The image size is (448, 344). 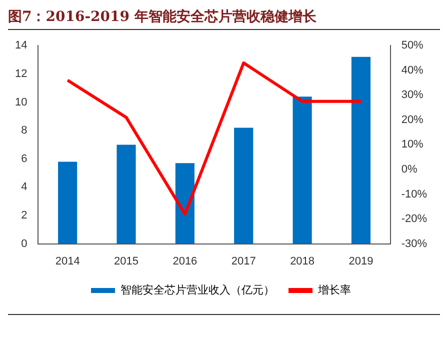 What do you see at coordinates (21, 74) in the screenshot?
I see `y-tick-label: 12` at bounding box center [21, 74].